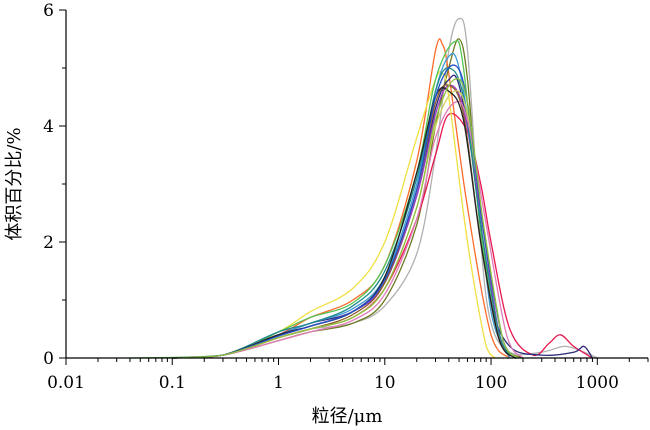  I want to click on x-axis-title: 粒径/μm, so click(347, 416).